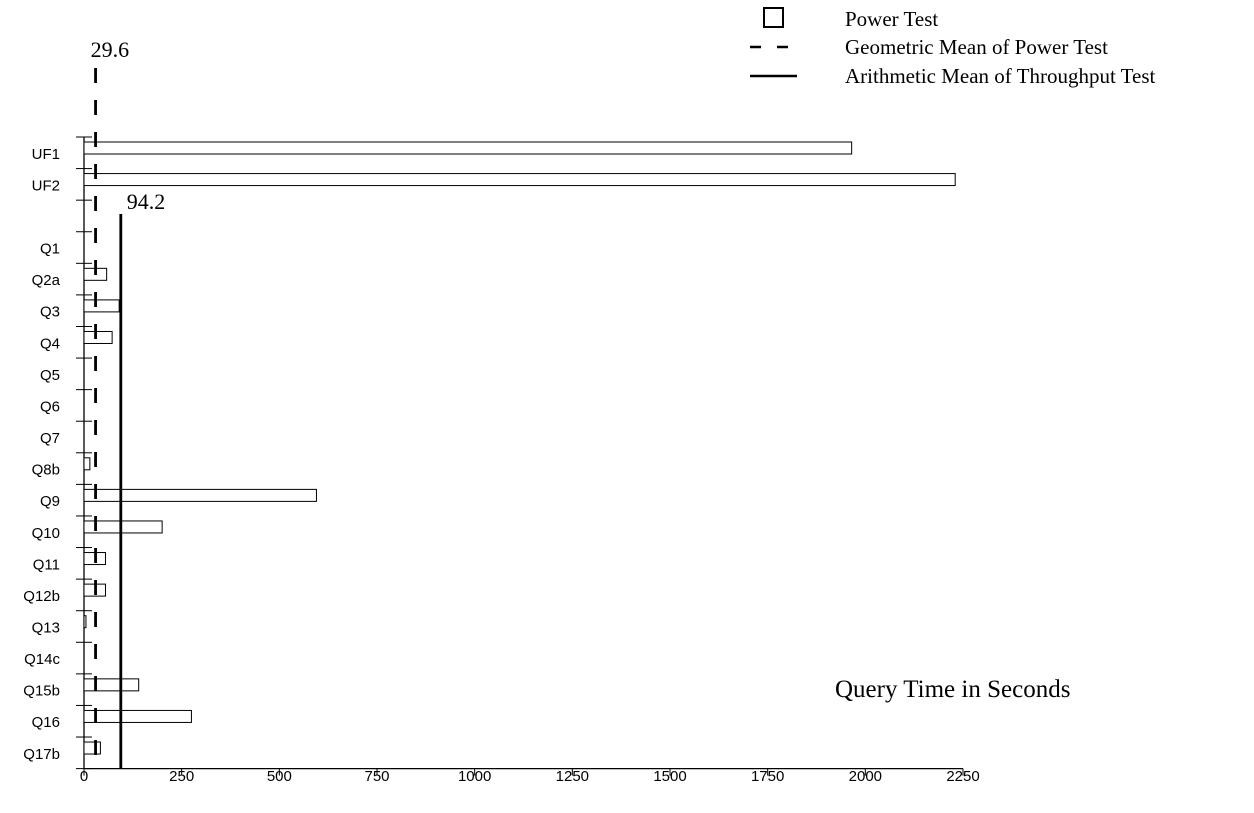 This screenshot has width=1254, height=813. What do you see at coordinates (46, 185) in the screenshot?
I see `y-tick-label-uf2: UF2` at bounding box center [46, 185].